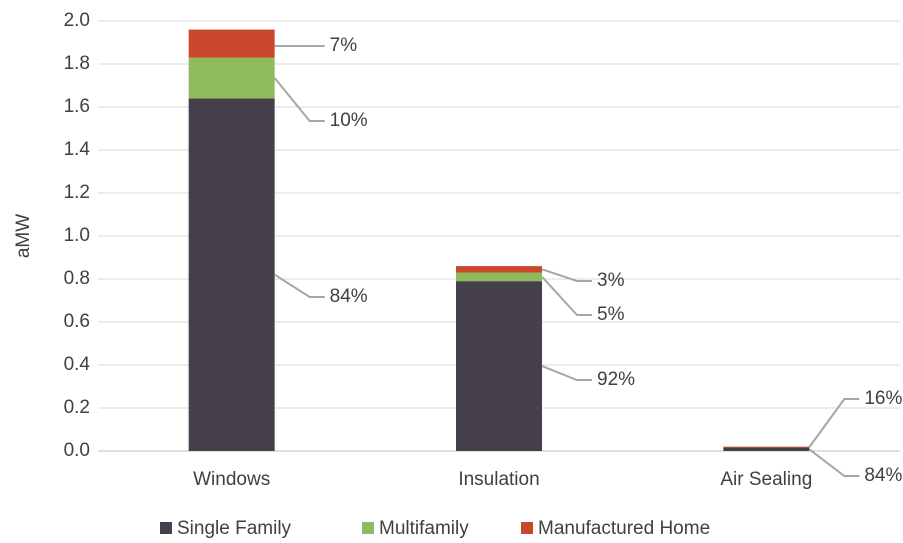  Describe the element at coordinates (424, 528) in the screenshot. I see `legend-label: Multifamily` at that location.